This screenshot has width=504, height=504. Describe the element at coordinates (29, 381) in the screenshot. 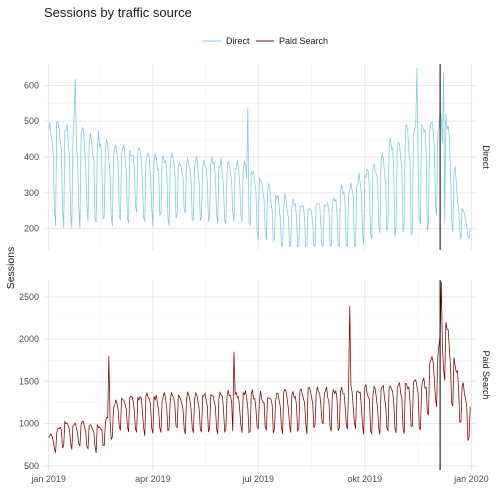

I see `y-tick-label: 1500` at that location.